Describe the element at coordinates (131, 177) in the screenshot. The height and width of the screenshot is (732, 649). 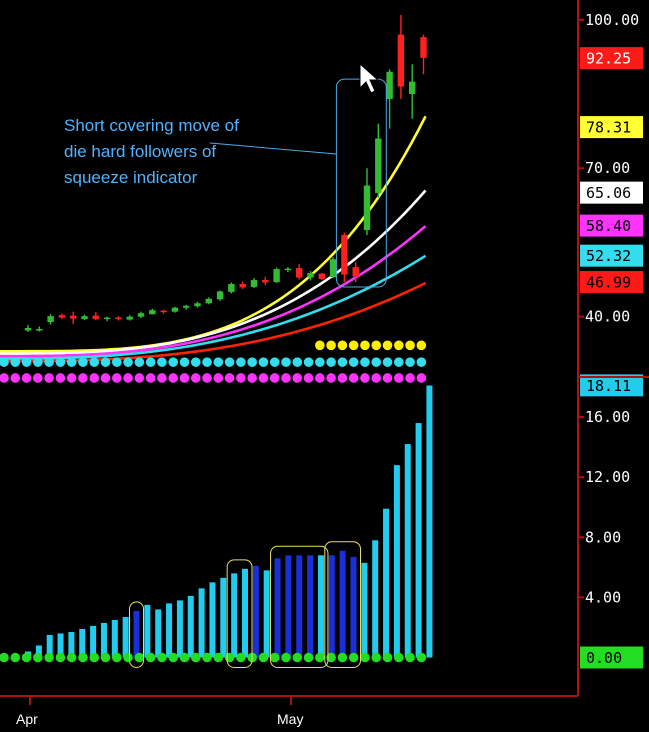
I see `annotation-text: squeeze indicator` at that location.